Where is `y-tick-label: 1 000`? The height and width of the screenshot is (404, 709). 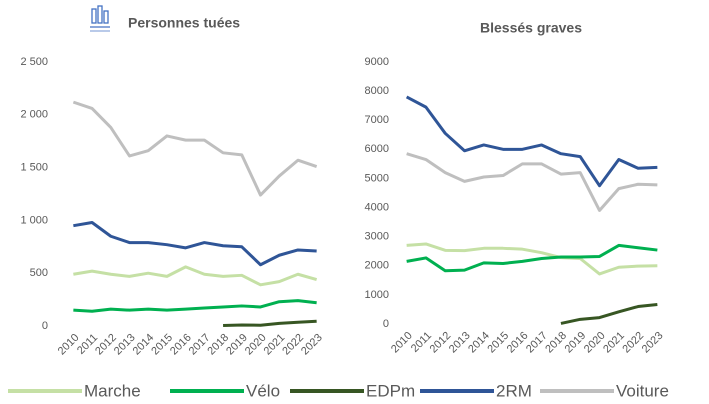 y-tick-label: 1 000 is located at coordinates (34, 220).